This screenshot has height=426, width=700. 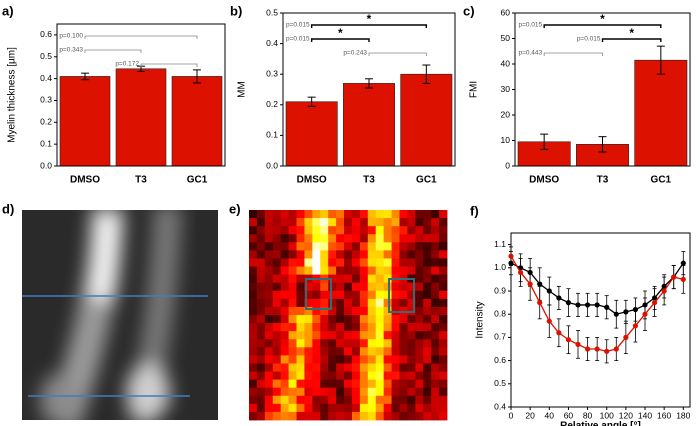 What do you see at coordinates (626, 415) in the screenshot?
I see `x-tick-label: 120` at bounding box center [626, 415].